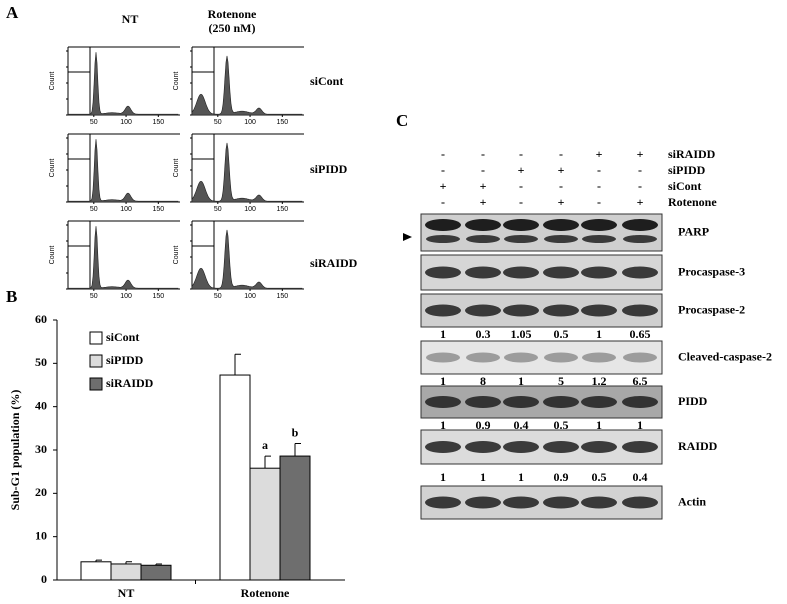 This screenshot has height=604, width=787. Describe the element at coordinates (692, 154) in the screenshot. I see `treatment-label: siRAIDD` at that location.